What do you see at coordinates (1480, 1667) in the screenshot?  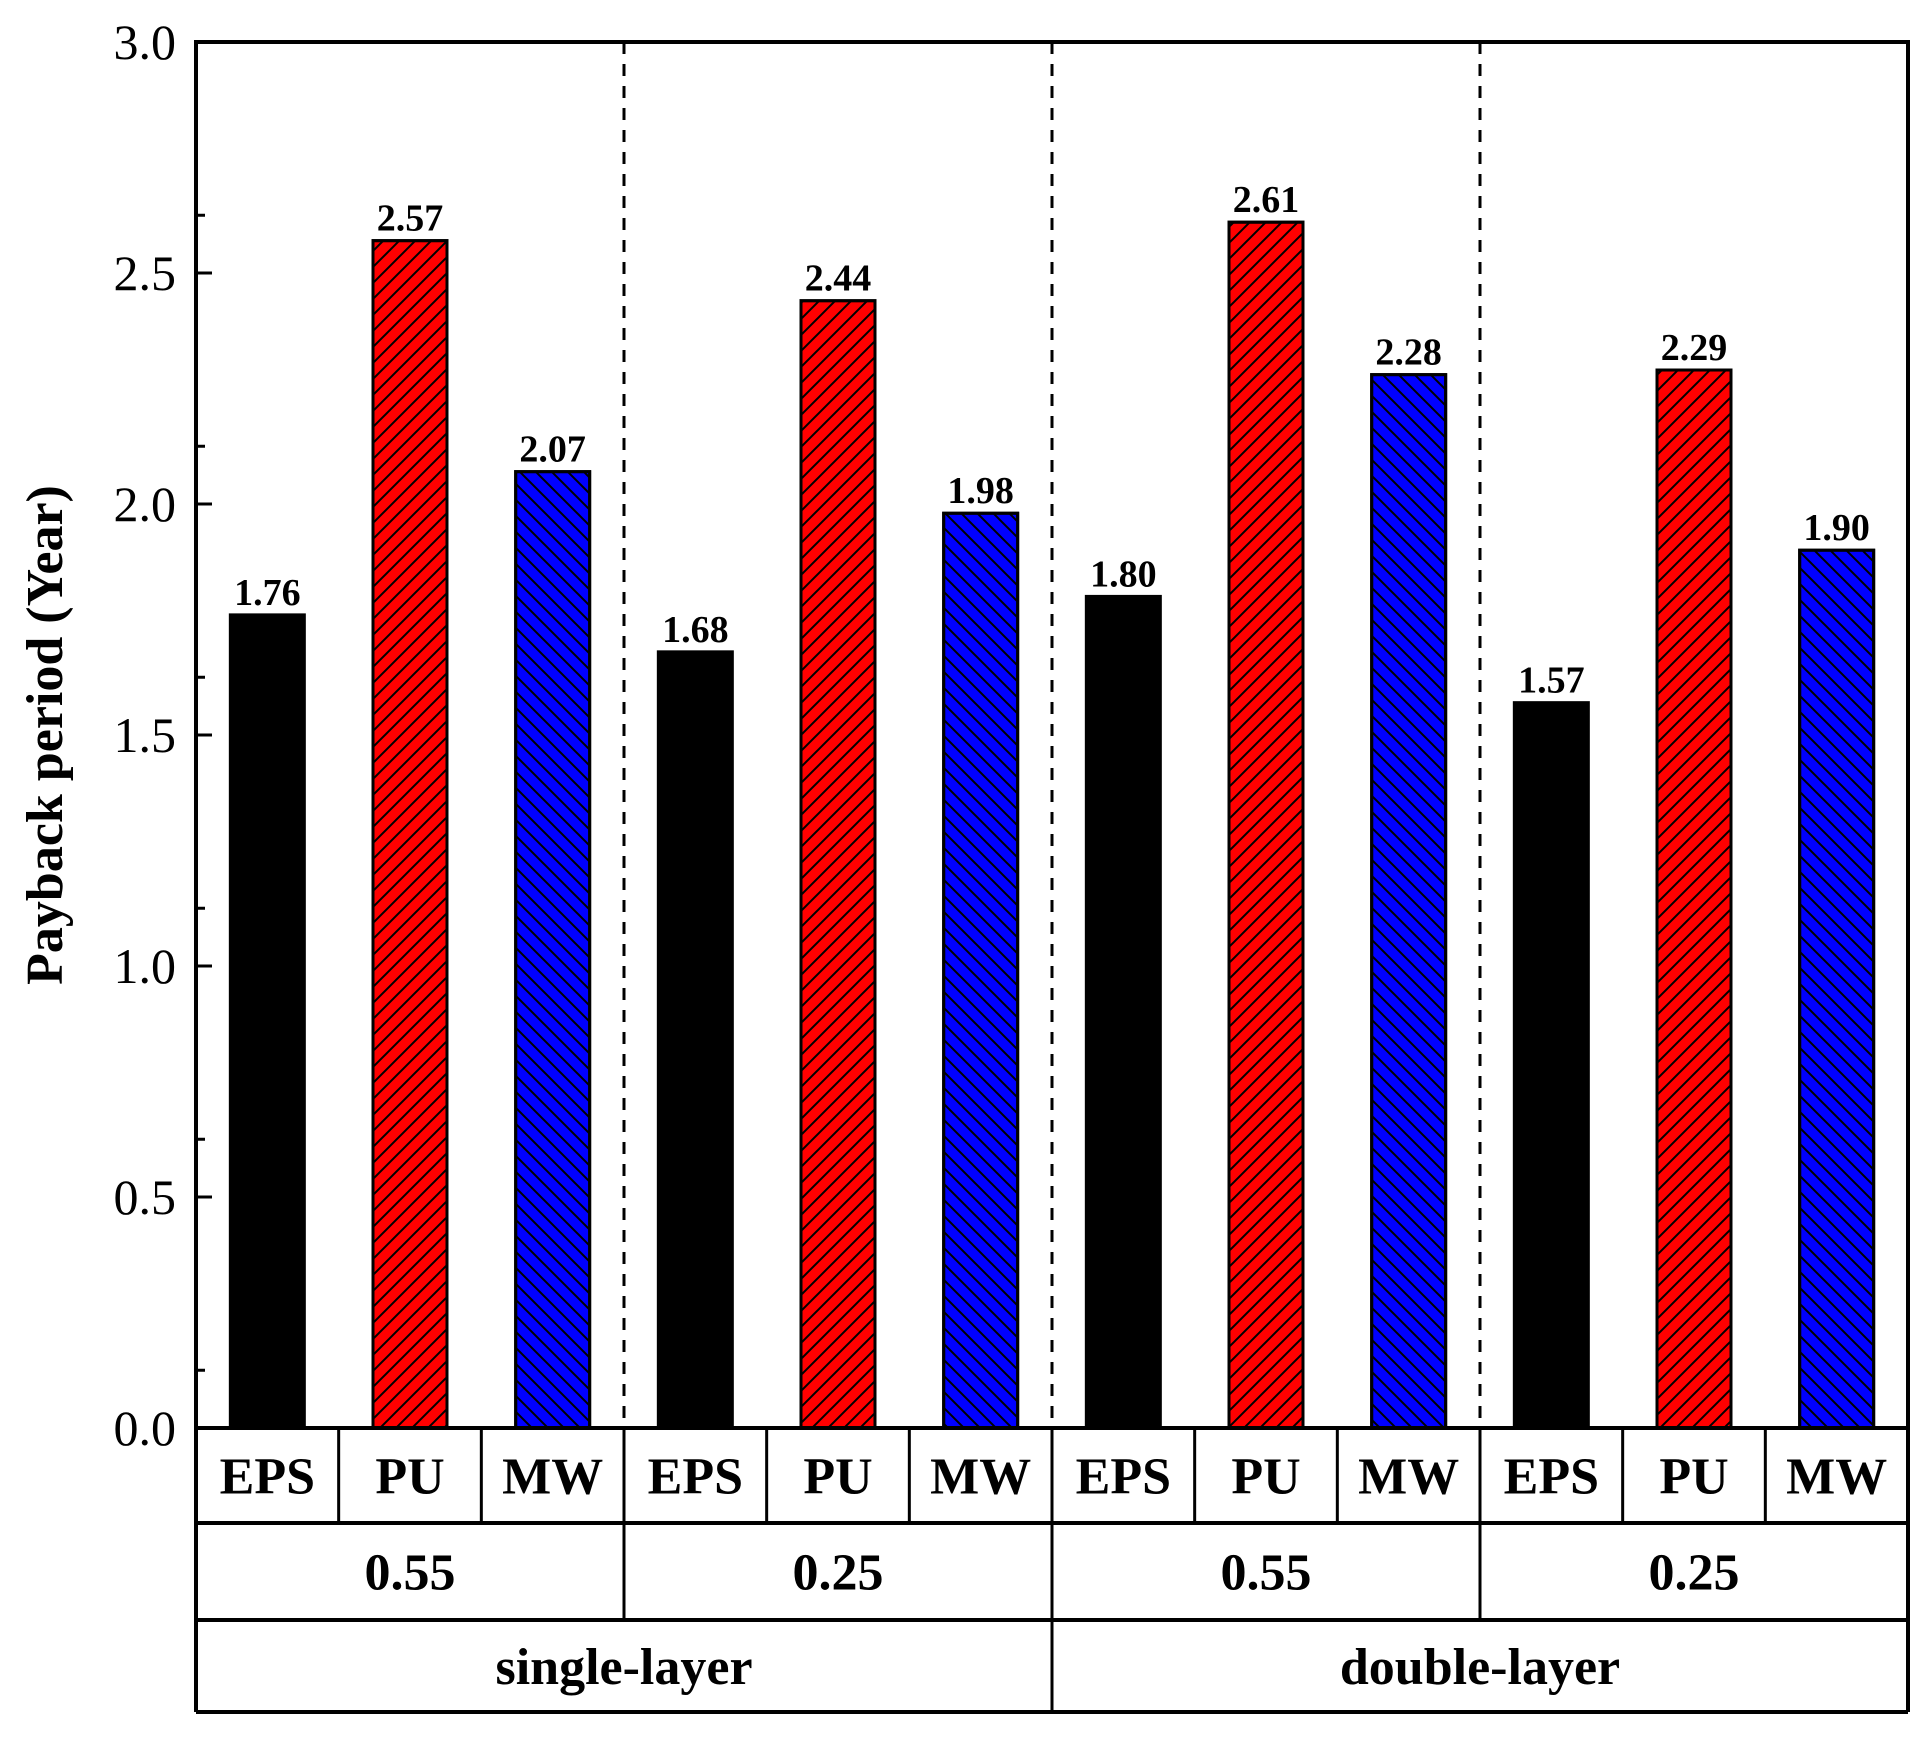 I see `structure-label: double-layer` at bounding box center [1480, 1667].